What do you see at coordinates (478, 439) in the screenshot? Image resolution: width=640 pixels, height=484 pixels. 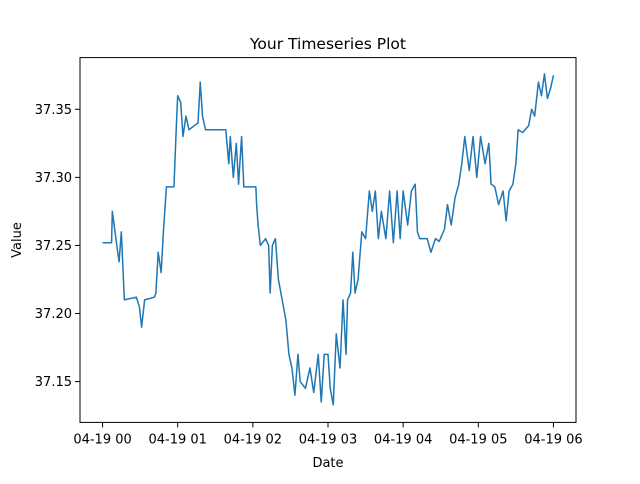 I see `x-tick-label: 04-19 05` at bounding box center [478, 439].